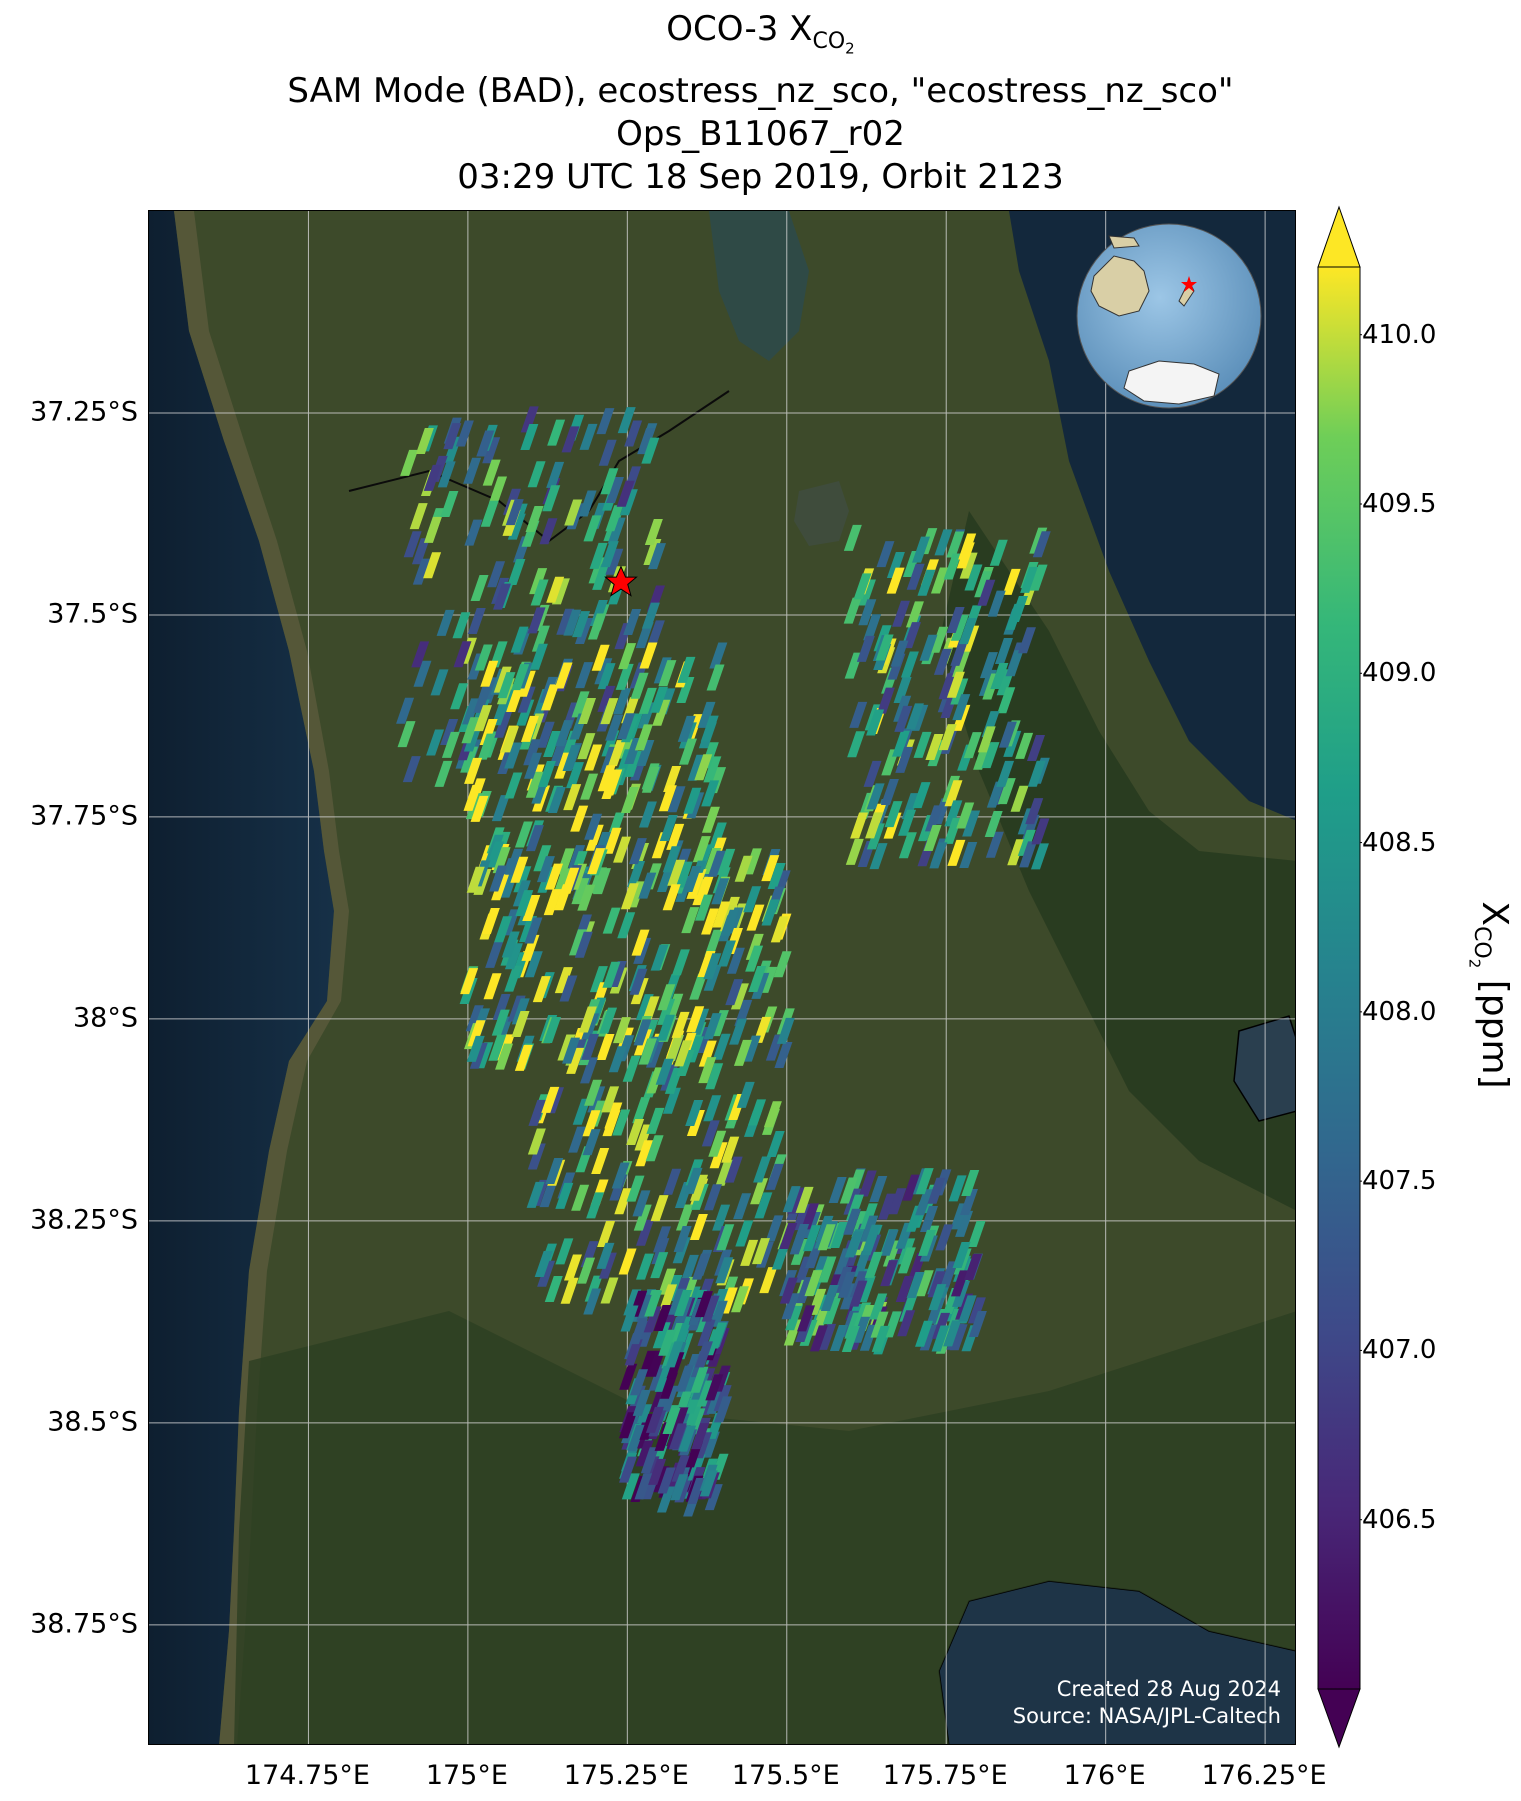 This screenshot has width=1521, height=1801. I want to click on west-ocean, so click(241, 977).